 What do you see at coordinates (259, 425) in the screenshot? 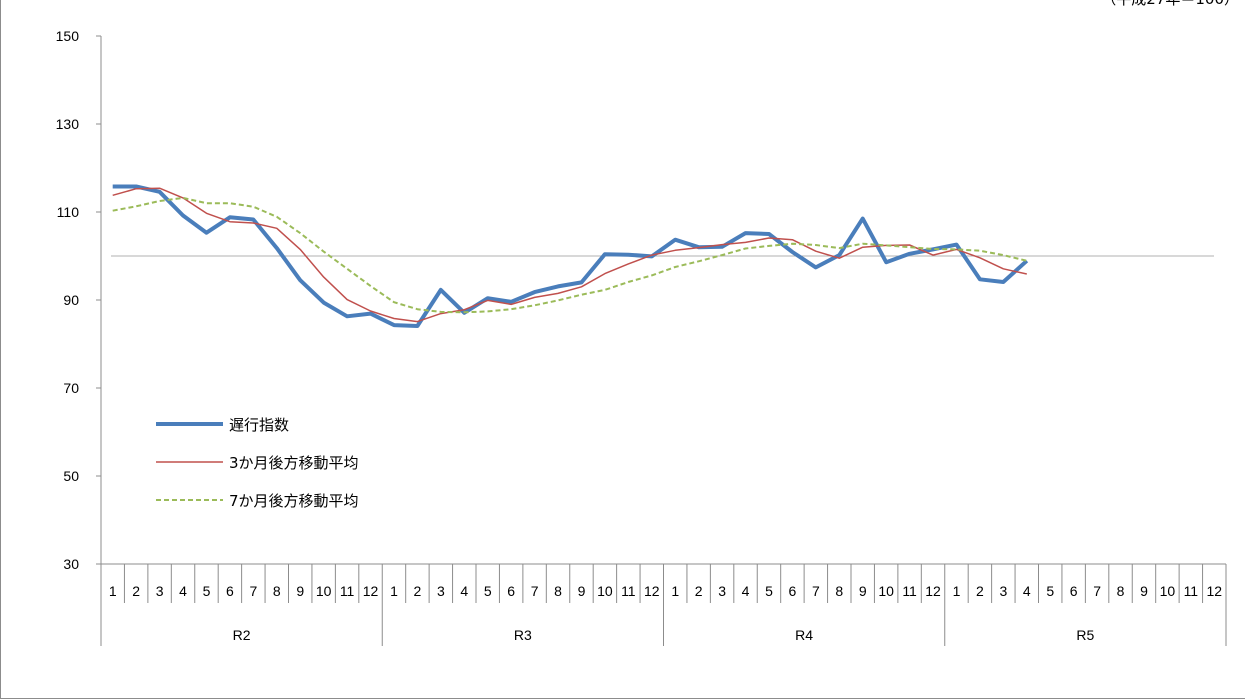
I see `legend-label-1: 遅行指数` at bounding box center [259, 425].